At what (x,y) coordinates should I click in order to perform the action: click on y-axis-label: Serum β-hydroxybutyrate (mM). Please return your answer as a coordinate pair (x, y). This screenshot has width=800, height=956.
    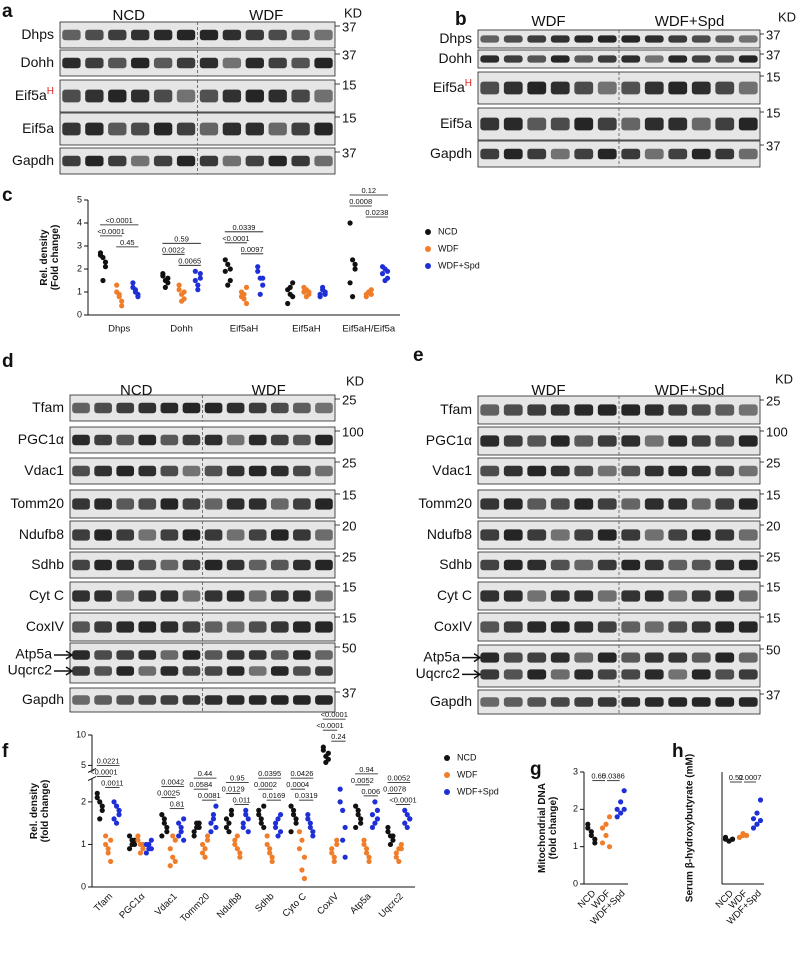
    Looking at the image, I should click on (690, 828).